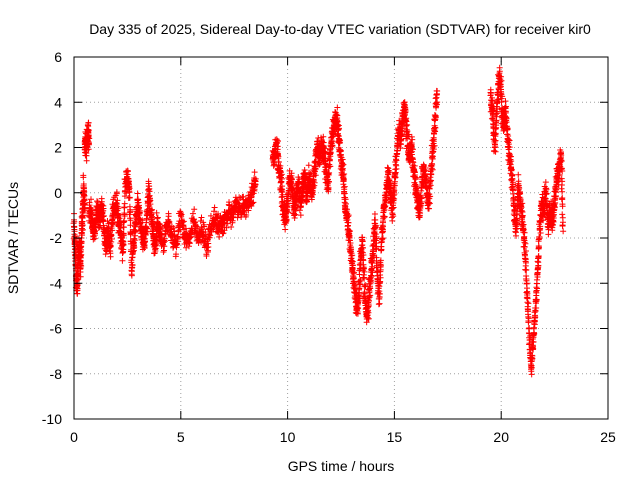  Describe the element at coordinates (58, 57) in the screenshot. I see `y-tick-label: 6` at that location.